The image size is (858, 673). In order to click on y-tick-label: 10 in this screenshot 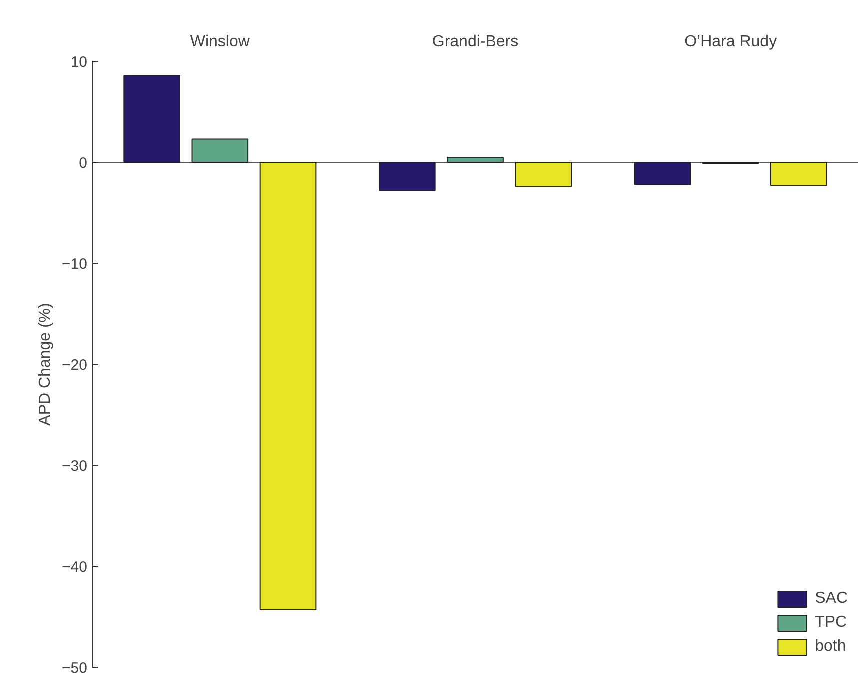, I will do `click(79, 62)`.